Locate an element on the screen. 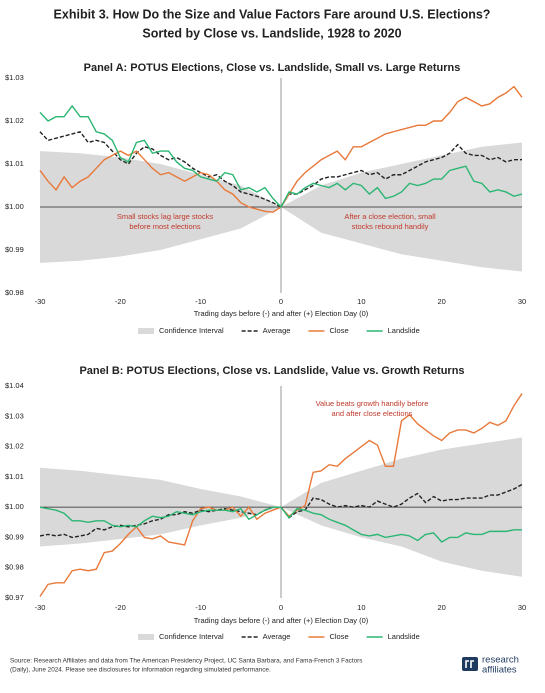 This screenshot has height=693, width=545. y-tick-label: $0.97 is located at coordinates (14, 597).